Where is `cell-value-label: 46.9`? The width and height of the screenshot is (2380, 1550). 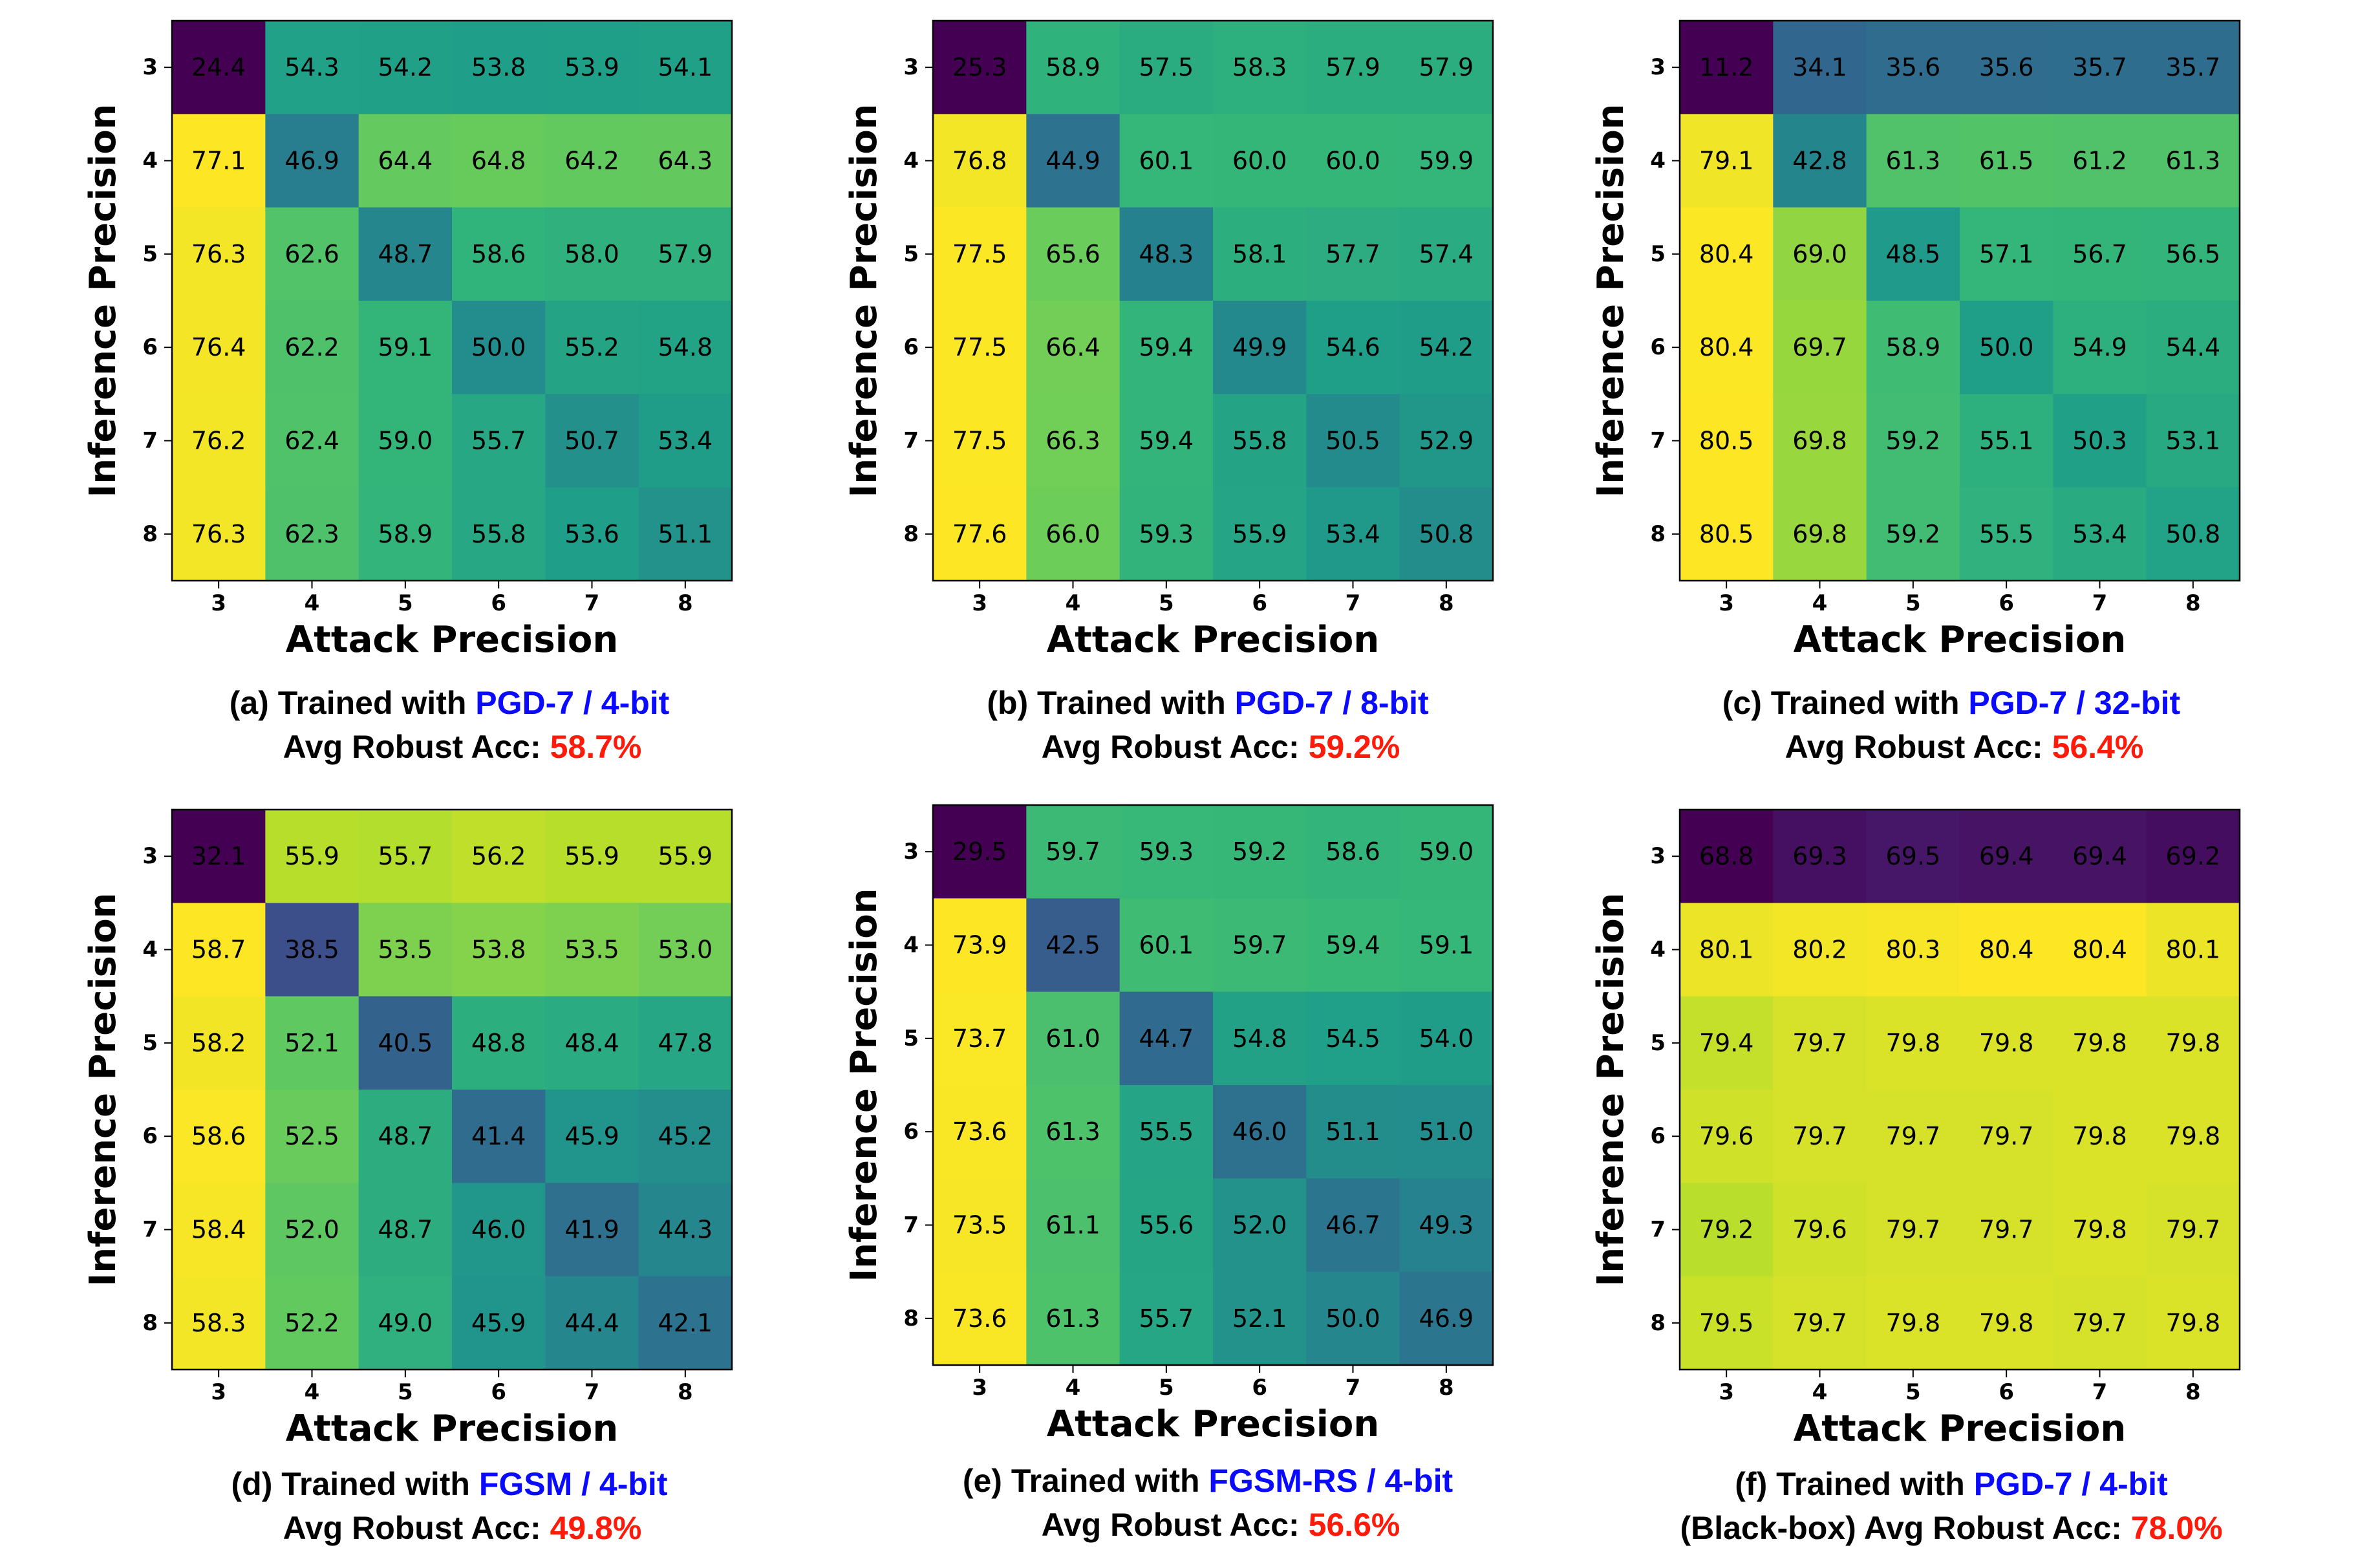 cell-value-label: 46.9 is located at coordinates (1446, 1318).